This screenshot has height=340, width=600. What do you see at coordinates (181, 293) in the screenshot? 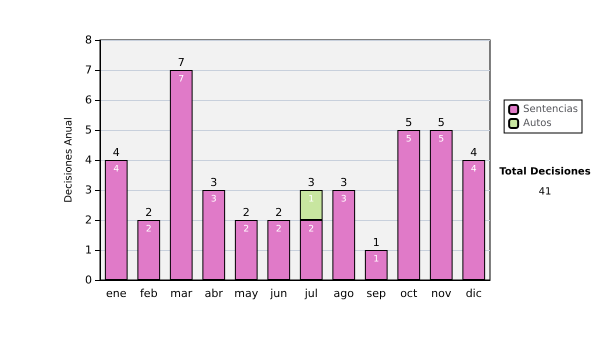
I see `x-tick-label: mar` at bounding box center [181, 293].